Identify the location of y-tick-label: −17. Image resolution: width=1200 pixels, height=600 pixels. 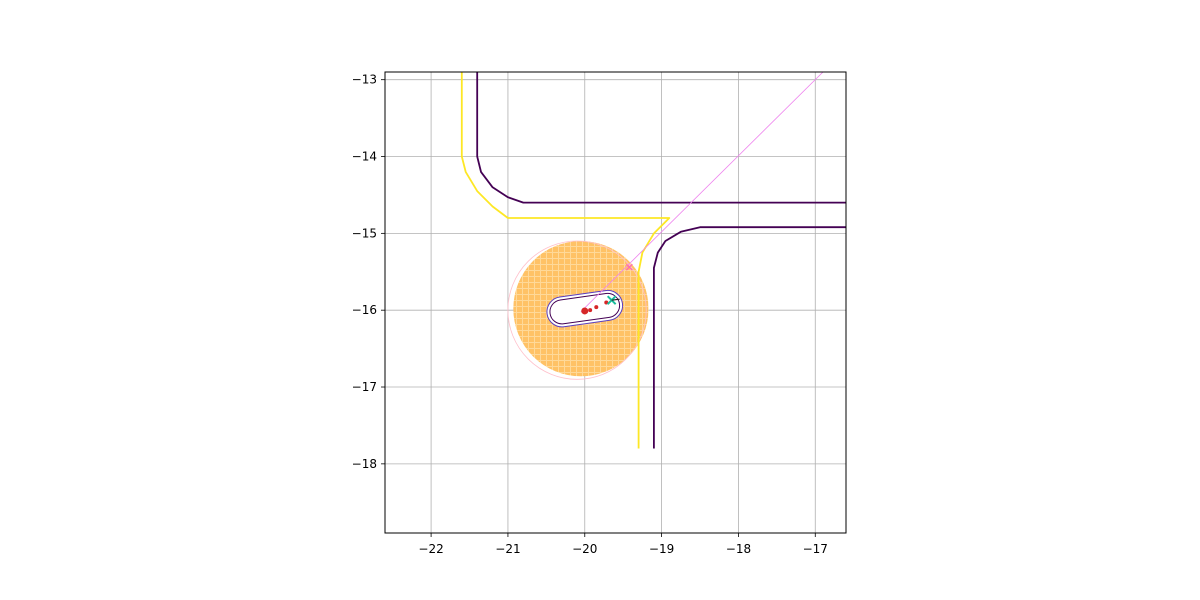
(364, 387).